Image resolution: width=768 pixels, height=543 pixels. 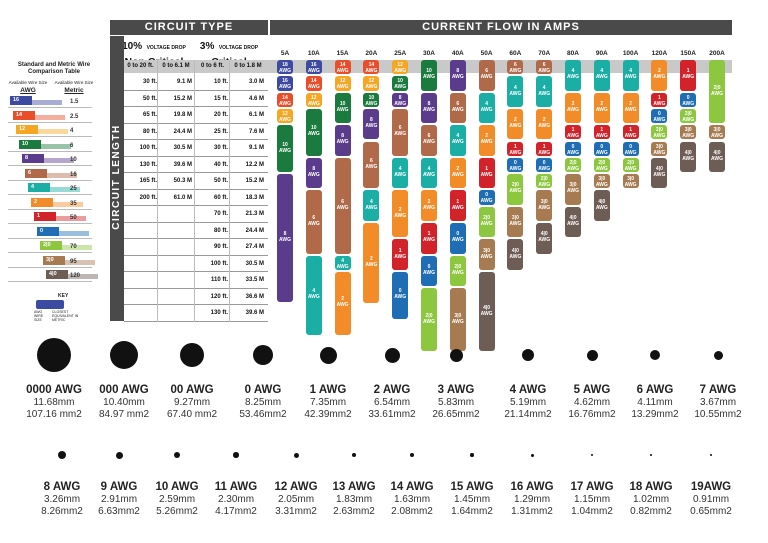 I want to click on wire-size-label: 16 AWG 1.29mm 1.31mm2, so click(x=532, y=499).